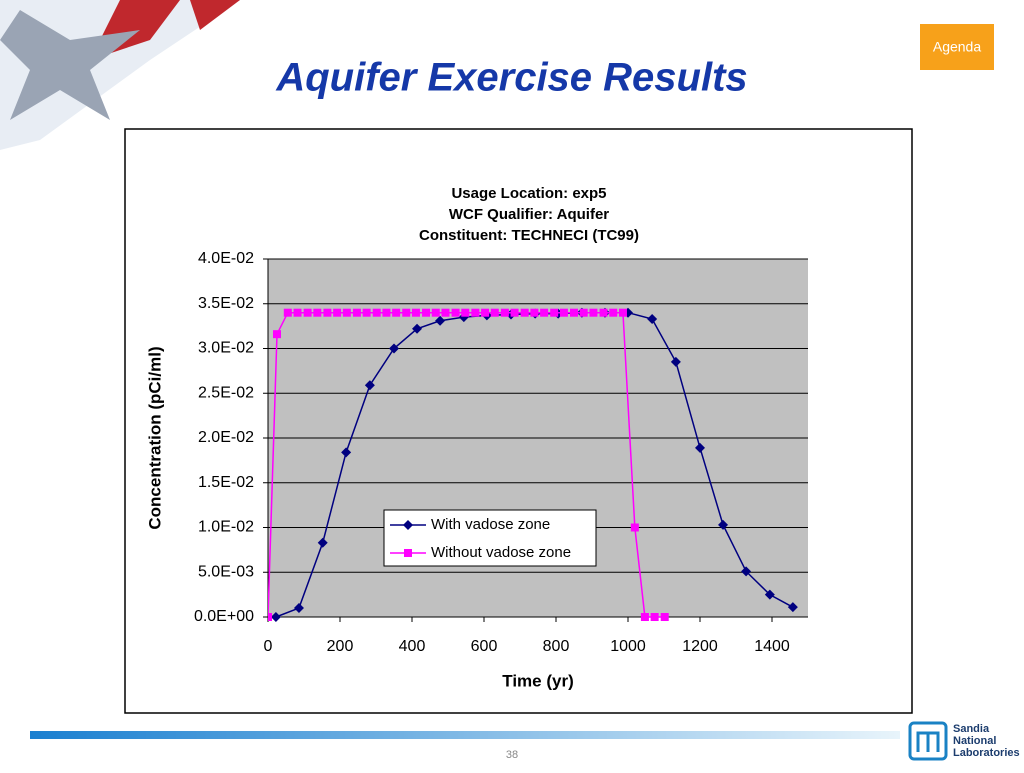 This screenshot has height=773, width=1024. What do you see at coordinates (556, 646) in the screenshot?
I see `x-tick-label: 800` at bounding box center [556, 646].